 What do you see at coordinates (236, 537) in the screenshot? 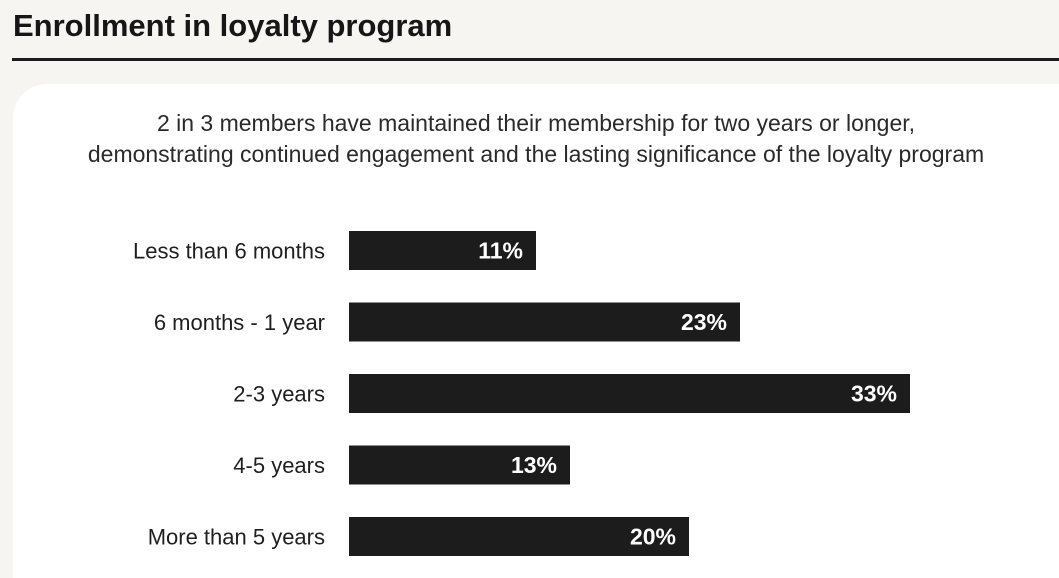
I see `category-label: More than 5 years` at bounding box center [236, 537].